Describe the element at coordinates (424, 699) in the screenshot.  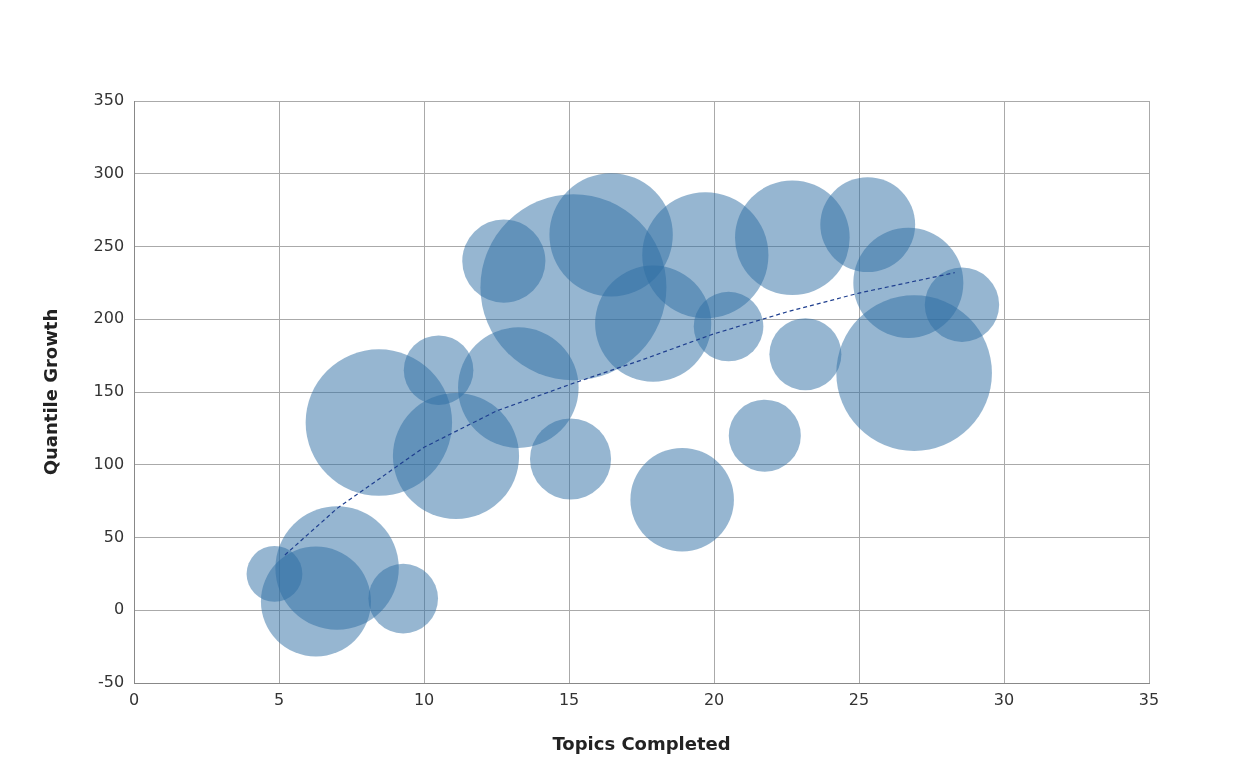
I see `x-tick-label: 10` at that location.